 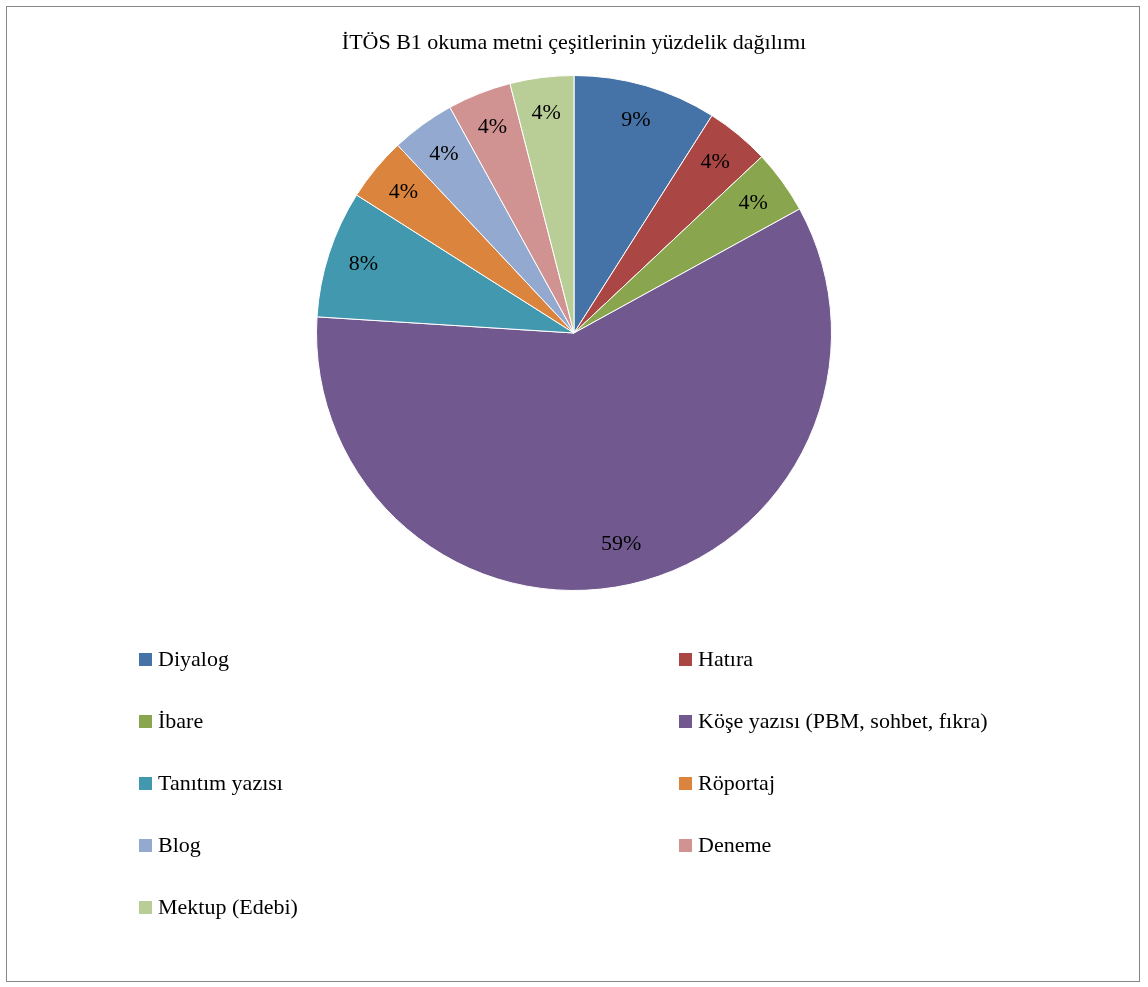 What do you see at coordinates (843, 721) in the screenshot?
I see `legend-label: Köşe yazısı (PBM, sohbet, fıkra)` at bounding box center [843, 721].